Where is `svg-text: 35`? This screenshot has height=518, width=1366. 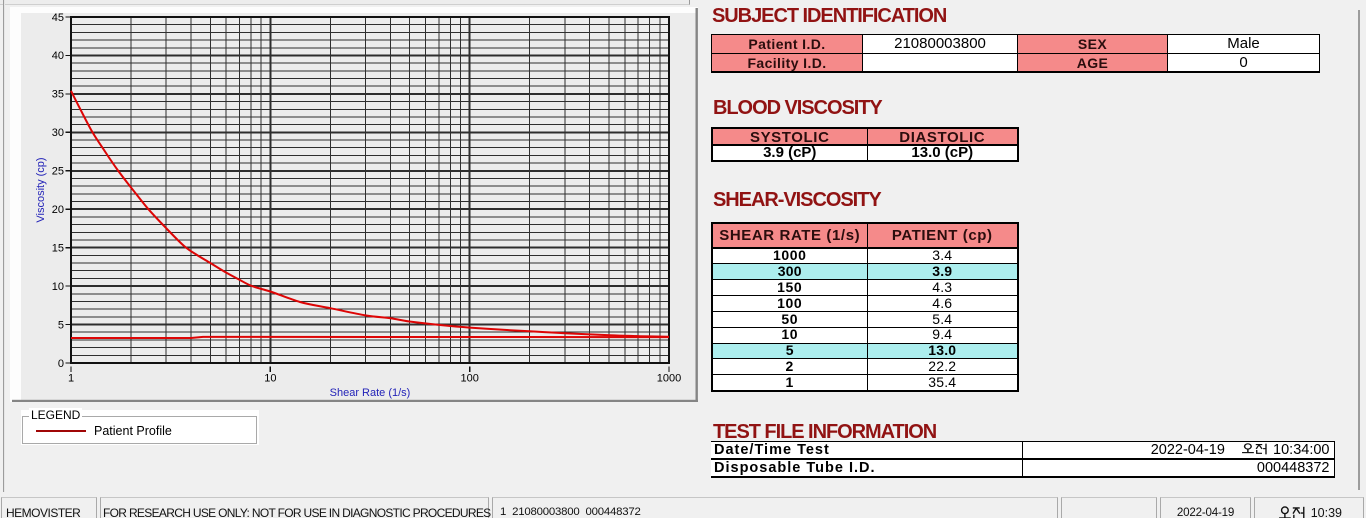 svg-text: 35 is located at coordinates (58, 95).